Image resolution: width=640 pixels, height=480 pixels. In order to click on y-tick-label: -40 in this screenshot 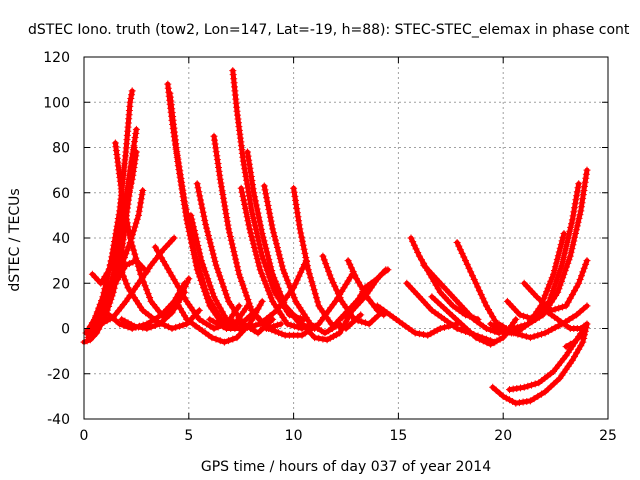, I will do `click(58, 420)`.